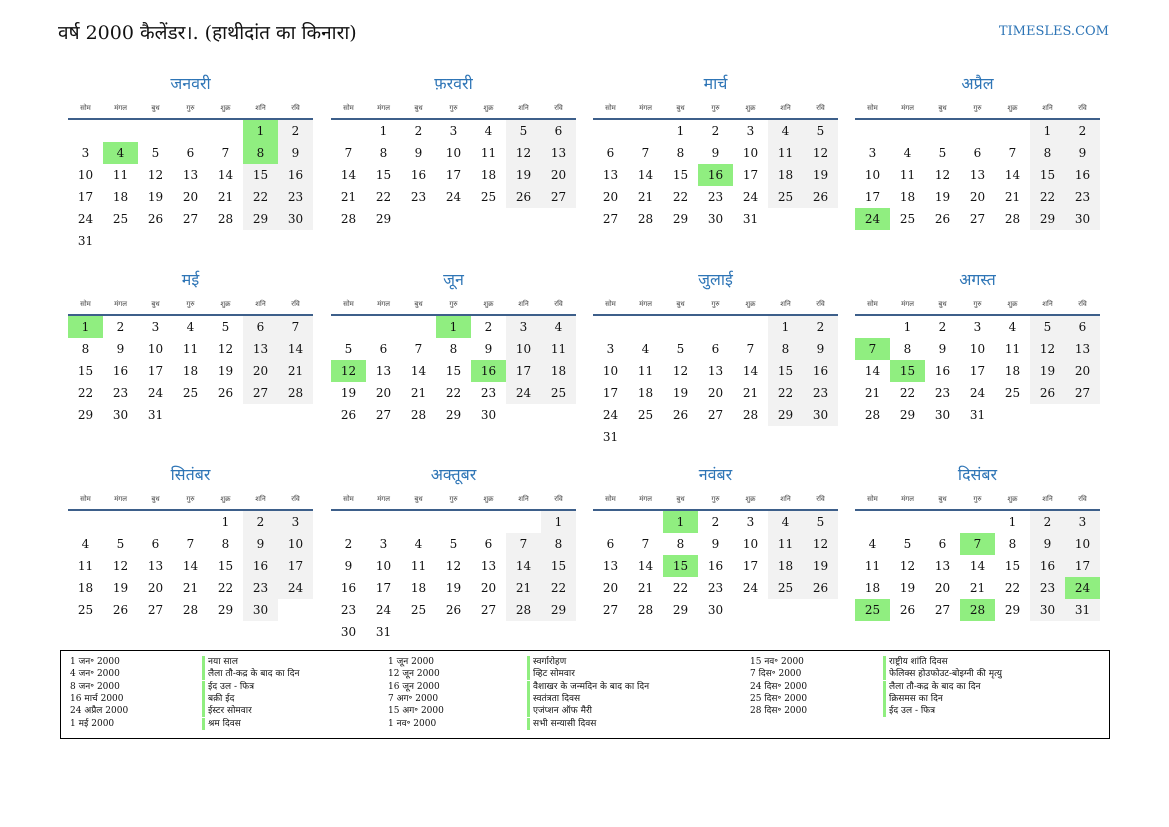  I want to click on day-cell: 28, so click(977, 610).